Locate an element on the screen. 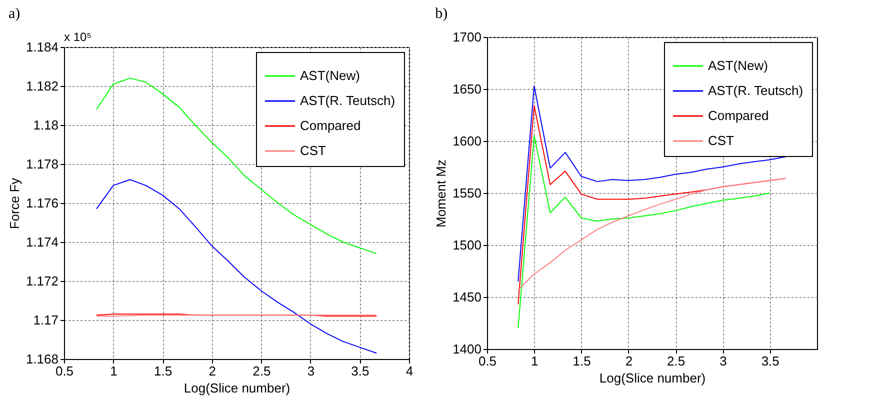  y-tick-label: 1400 is located at coordinates (467, 349).